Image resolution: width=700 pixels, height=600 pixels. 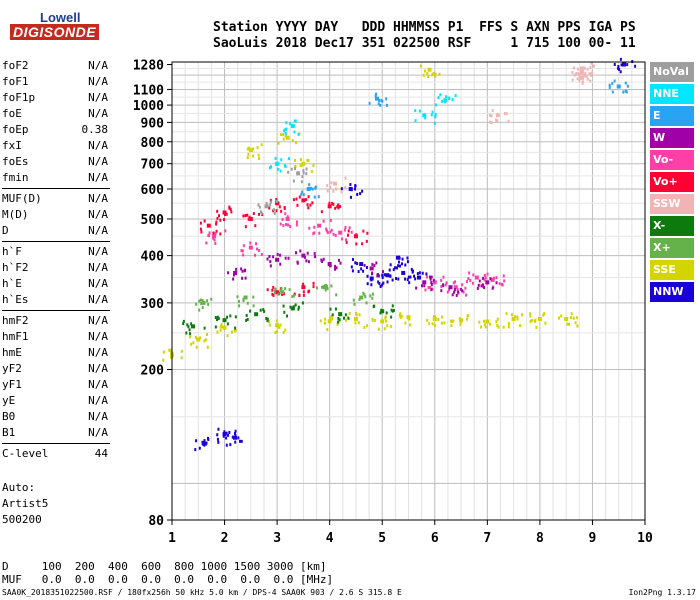 What do you see at coordinates (12, 368) in the screenshot?
I see `param-name: yF2` at bounding box center [12, 368].